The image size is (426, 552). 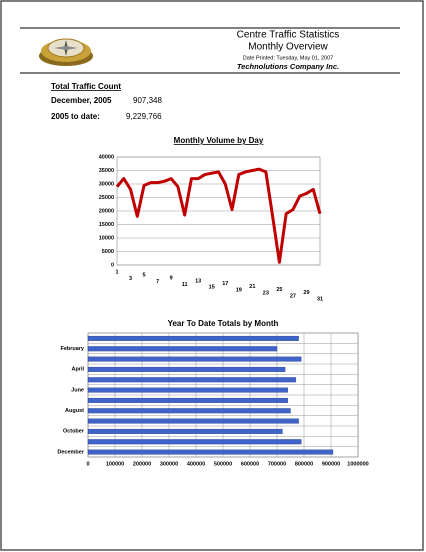 What do you see at coordinates (130, 279) in the screenshot?
I see `x-tick-label: 3` at bounding box center [130, 279].